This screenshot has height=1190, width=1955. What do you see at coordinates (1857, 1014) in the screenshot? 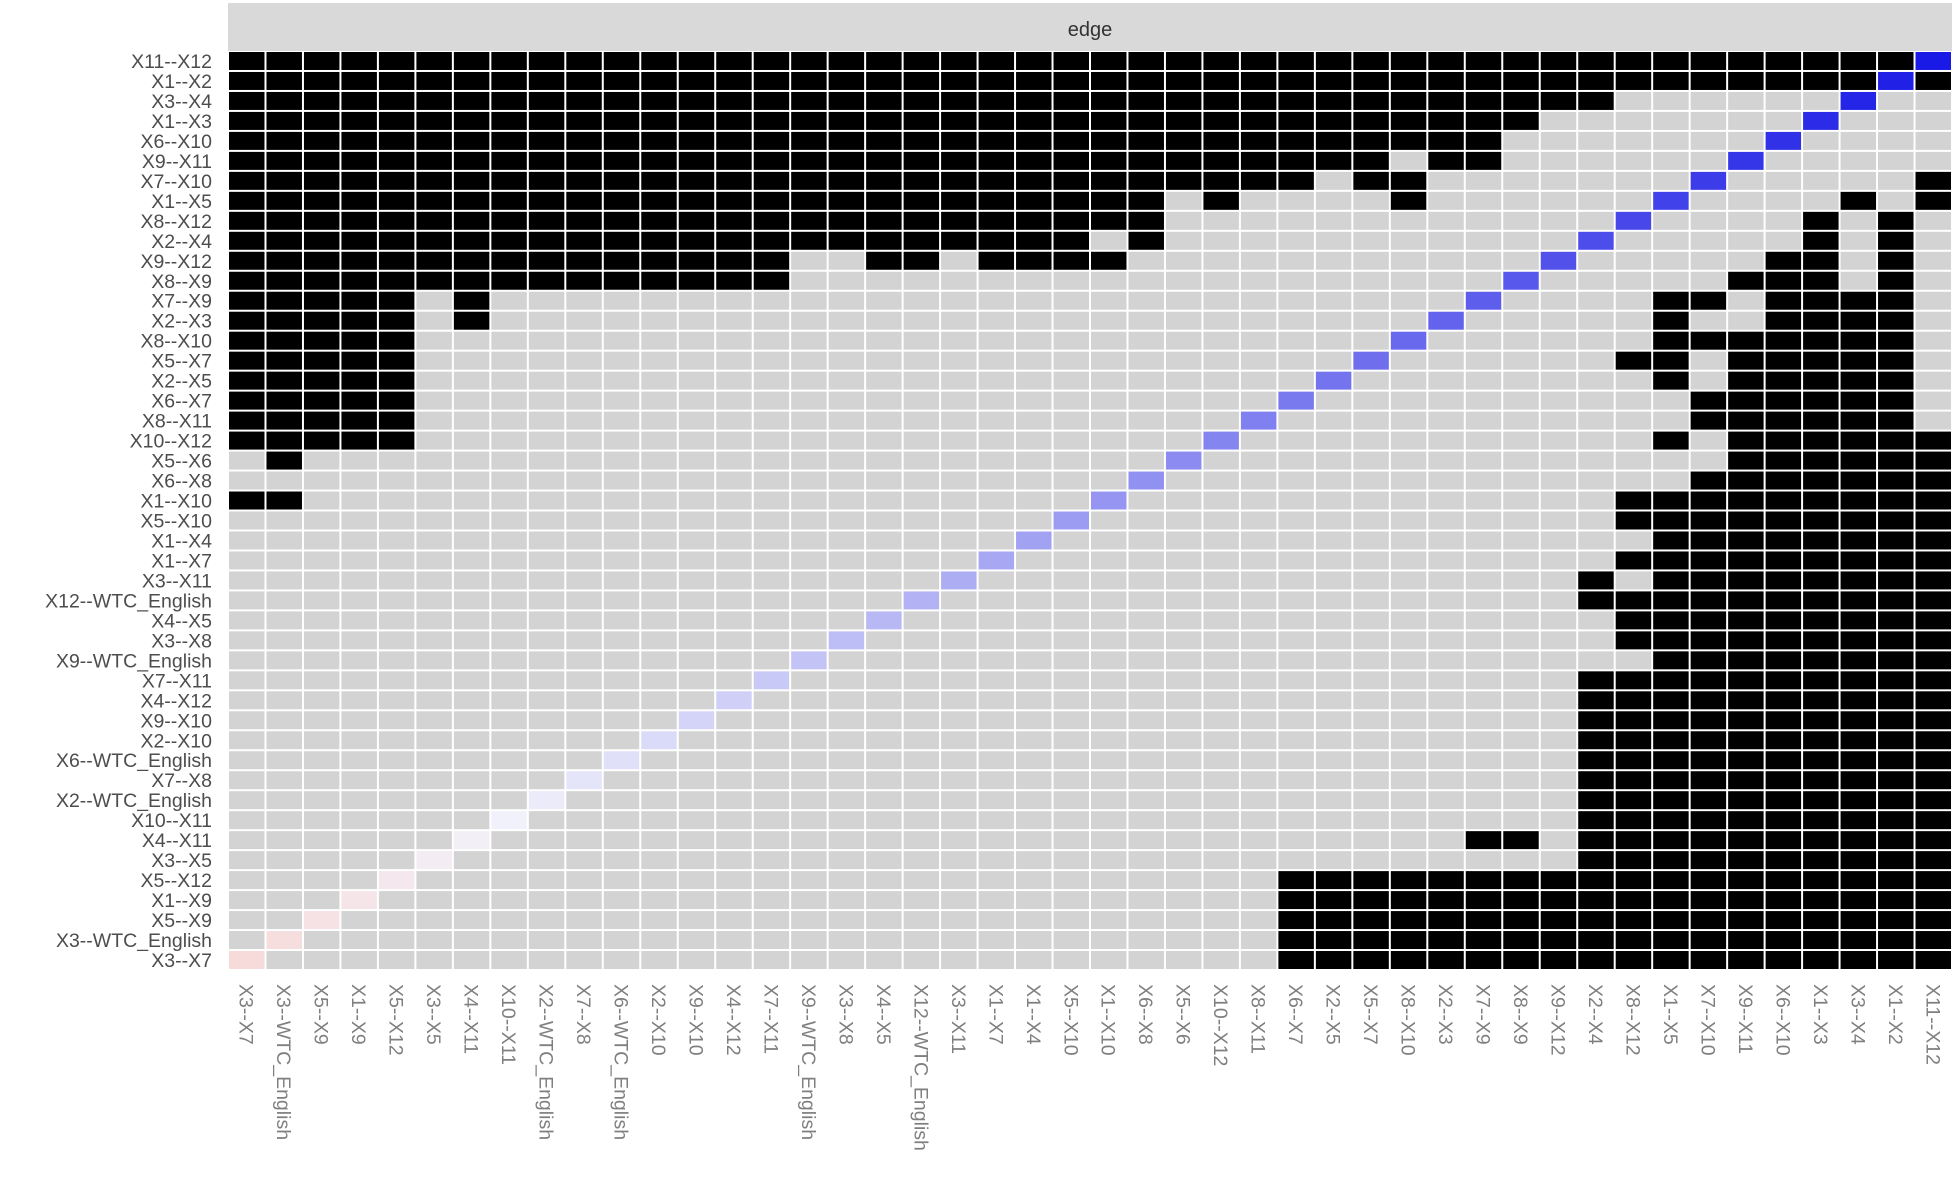
I see `x-tick-label: X3--X4` at bounding box center [1857, 1014].